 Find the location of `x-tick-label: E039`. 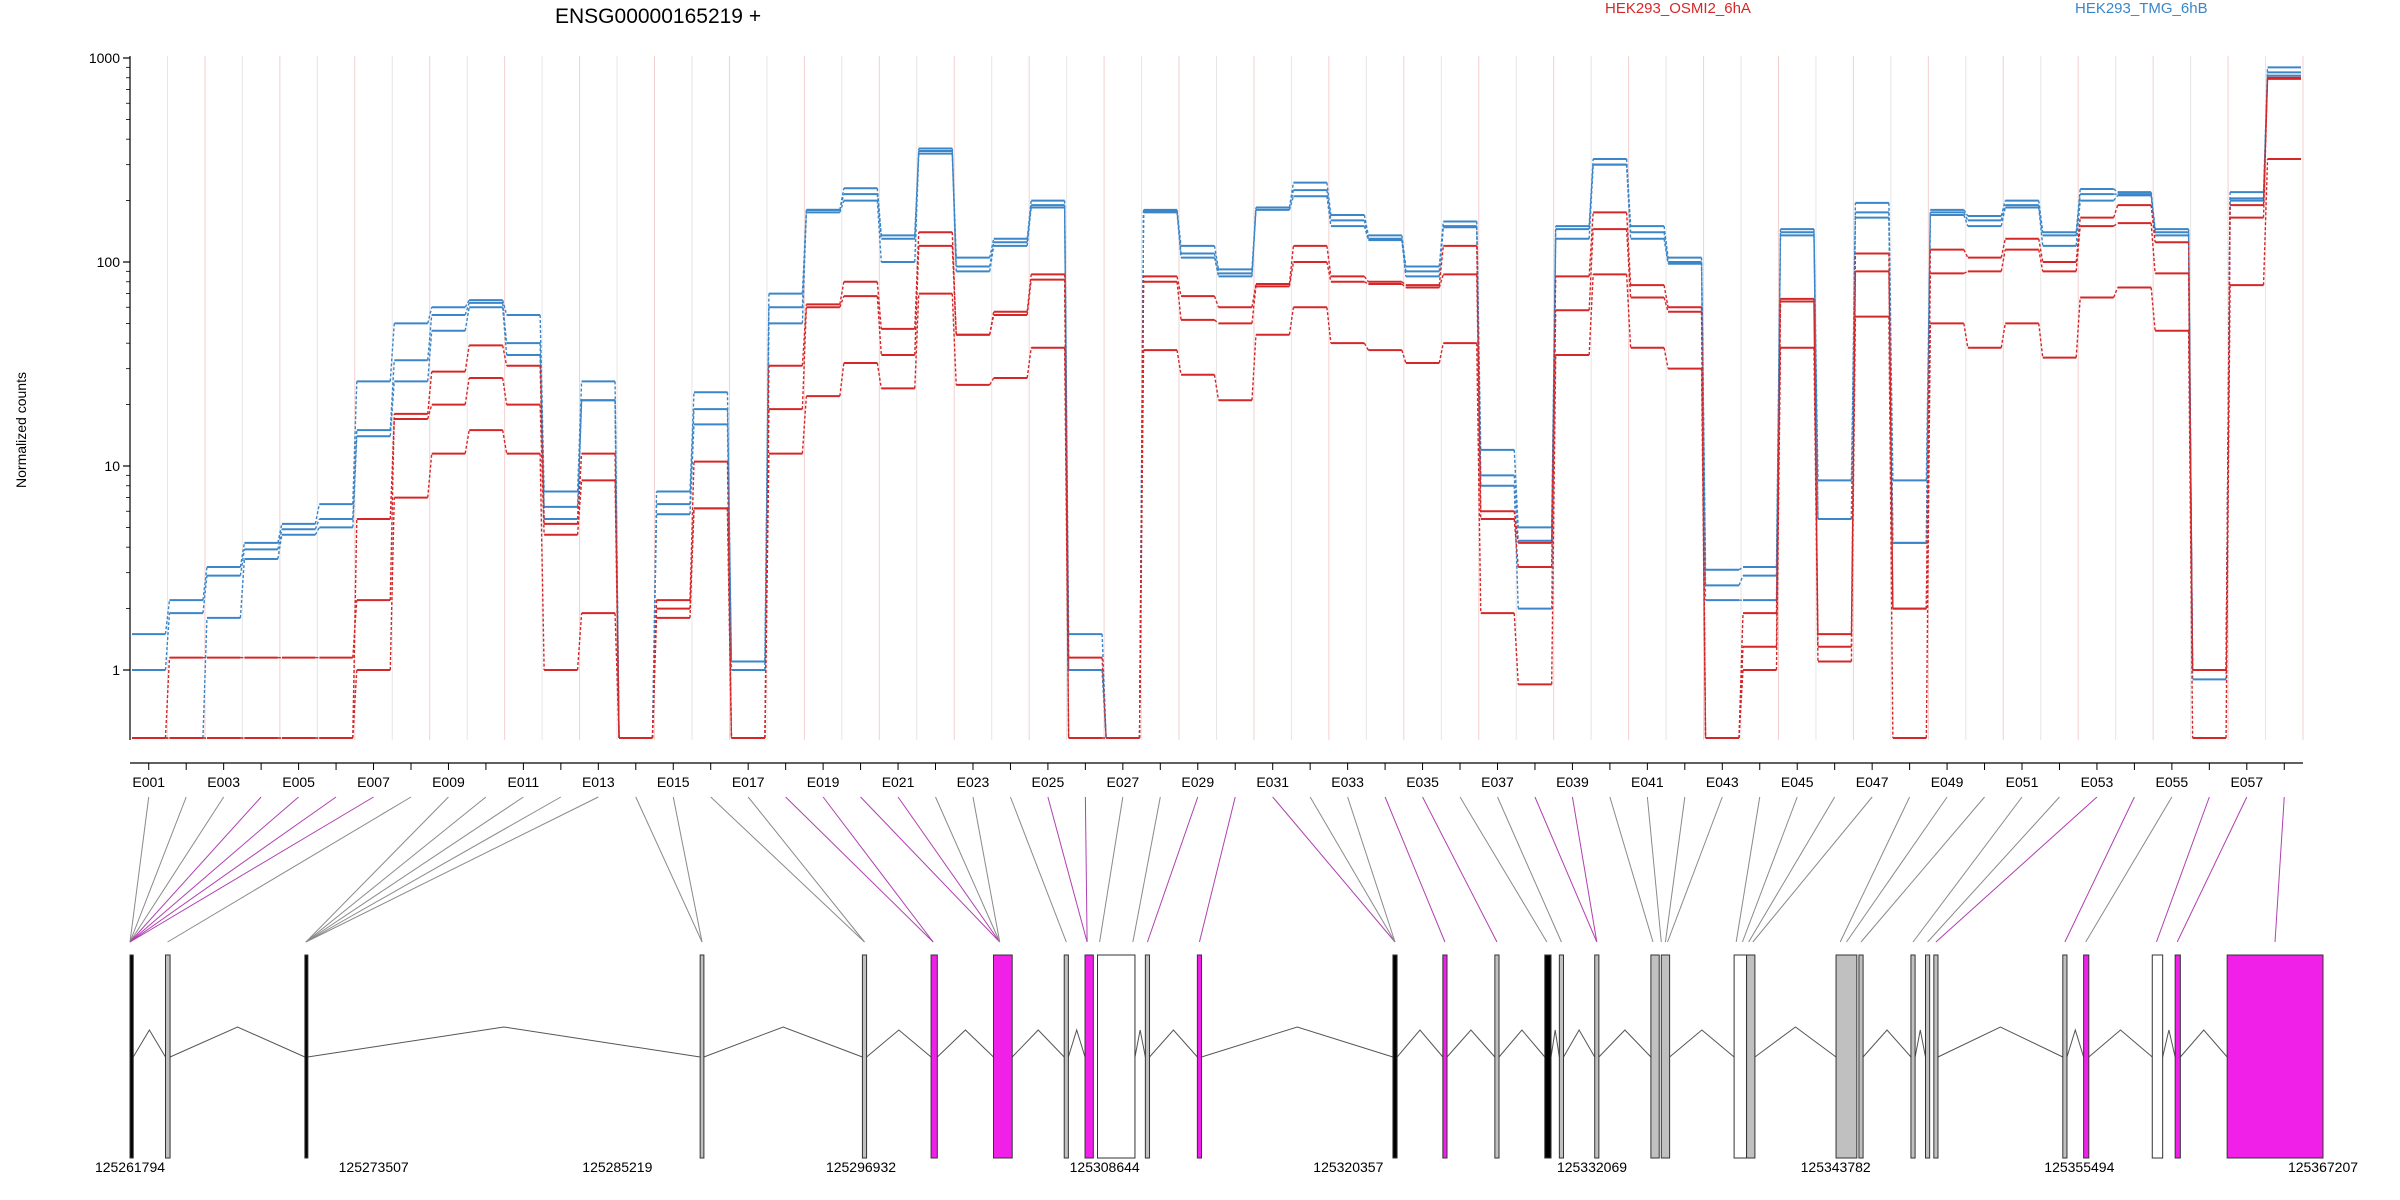

x-tick-label: E039 is located at coordinates (1572, 782).